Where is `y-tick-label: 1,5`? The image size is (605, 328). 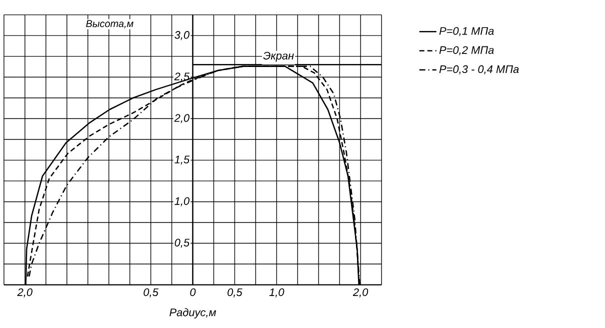 y-tick-label: 1,5 is located at coordinates (182, 160).